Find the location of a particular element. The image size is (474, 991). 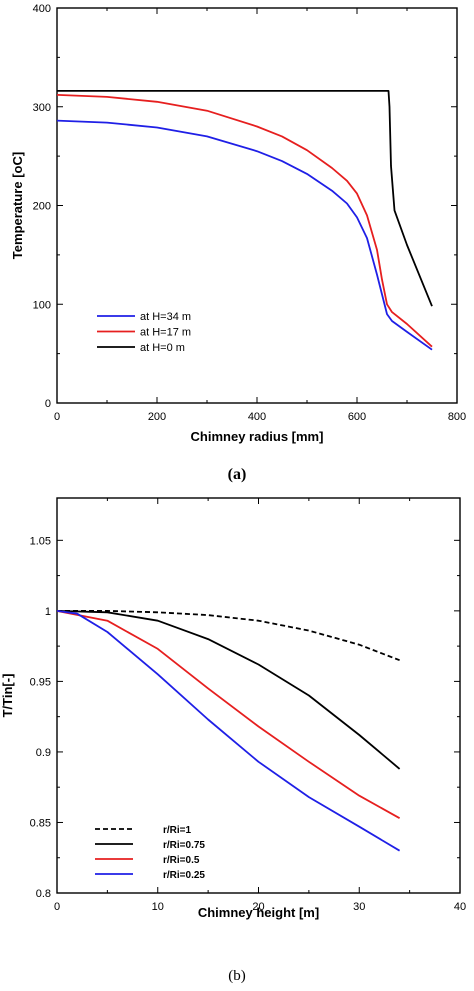

legend-label: at H=17 m is located at coordinates (165, 333).